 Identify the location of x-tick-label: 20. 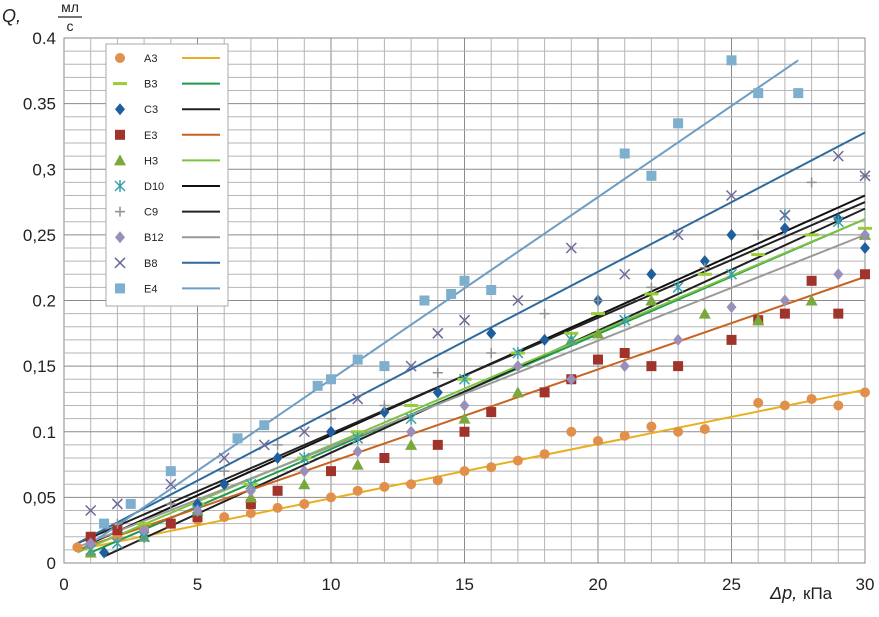
(598, 584).